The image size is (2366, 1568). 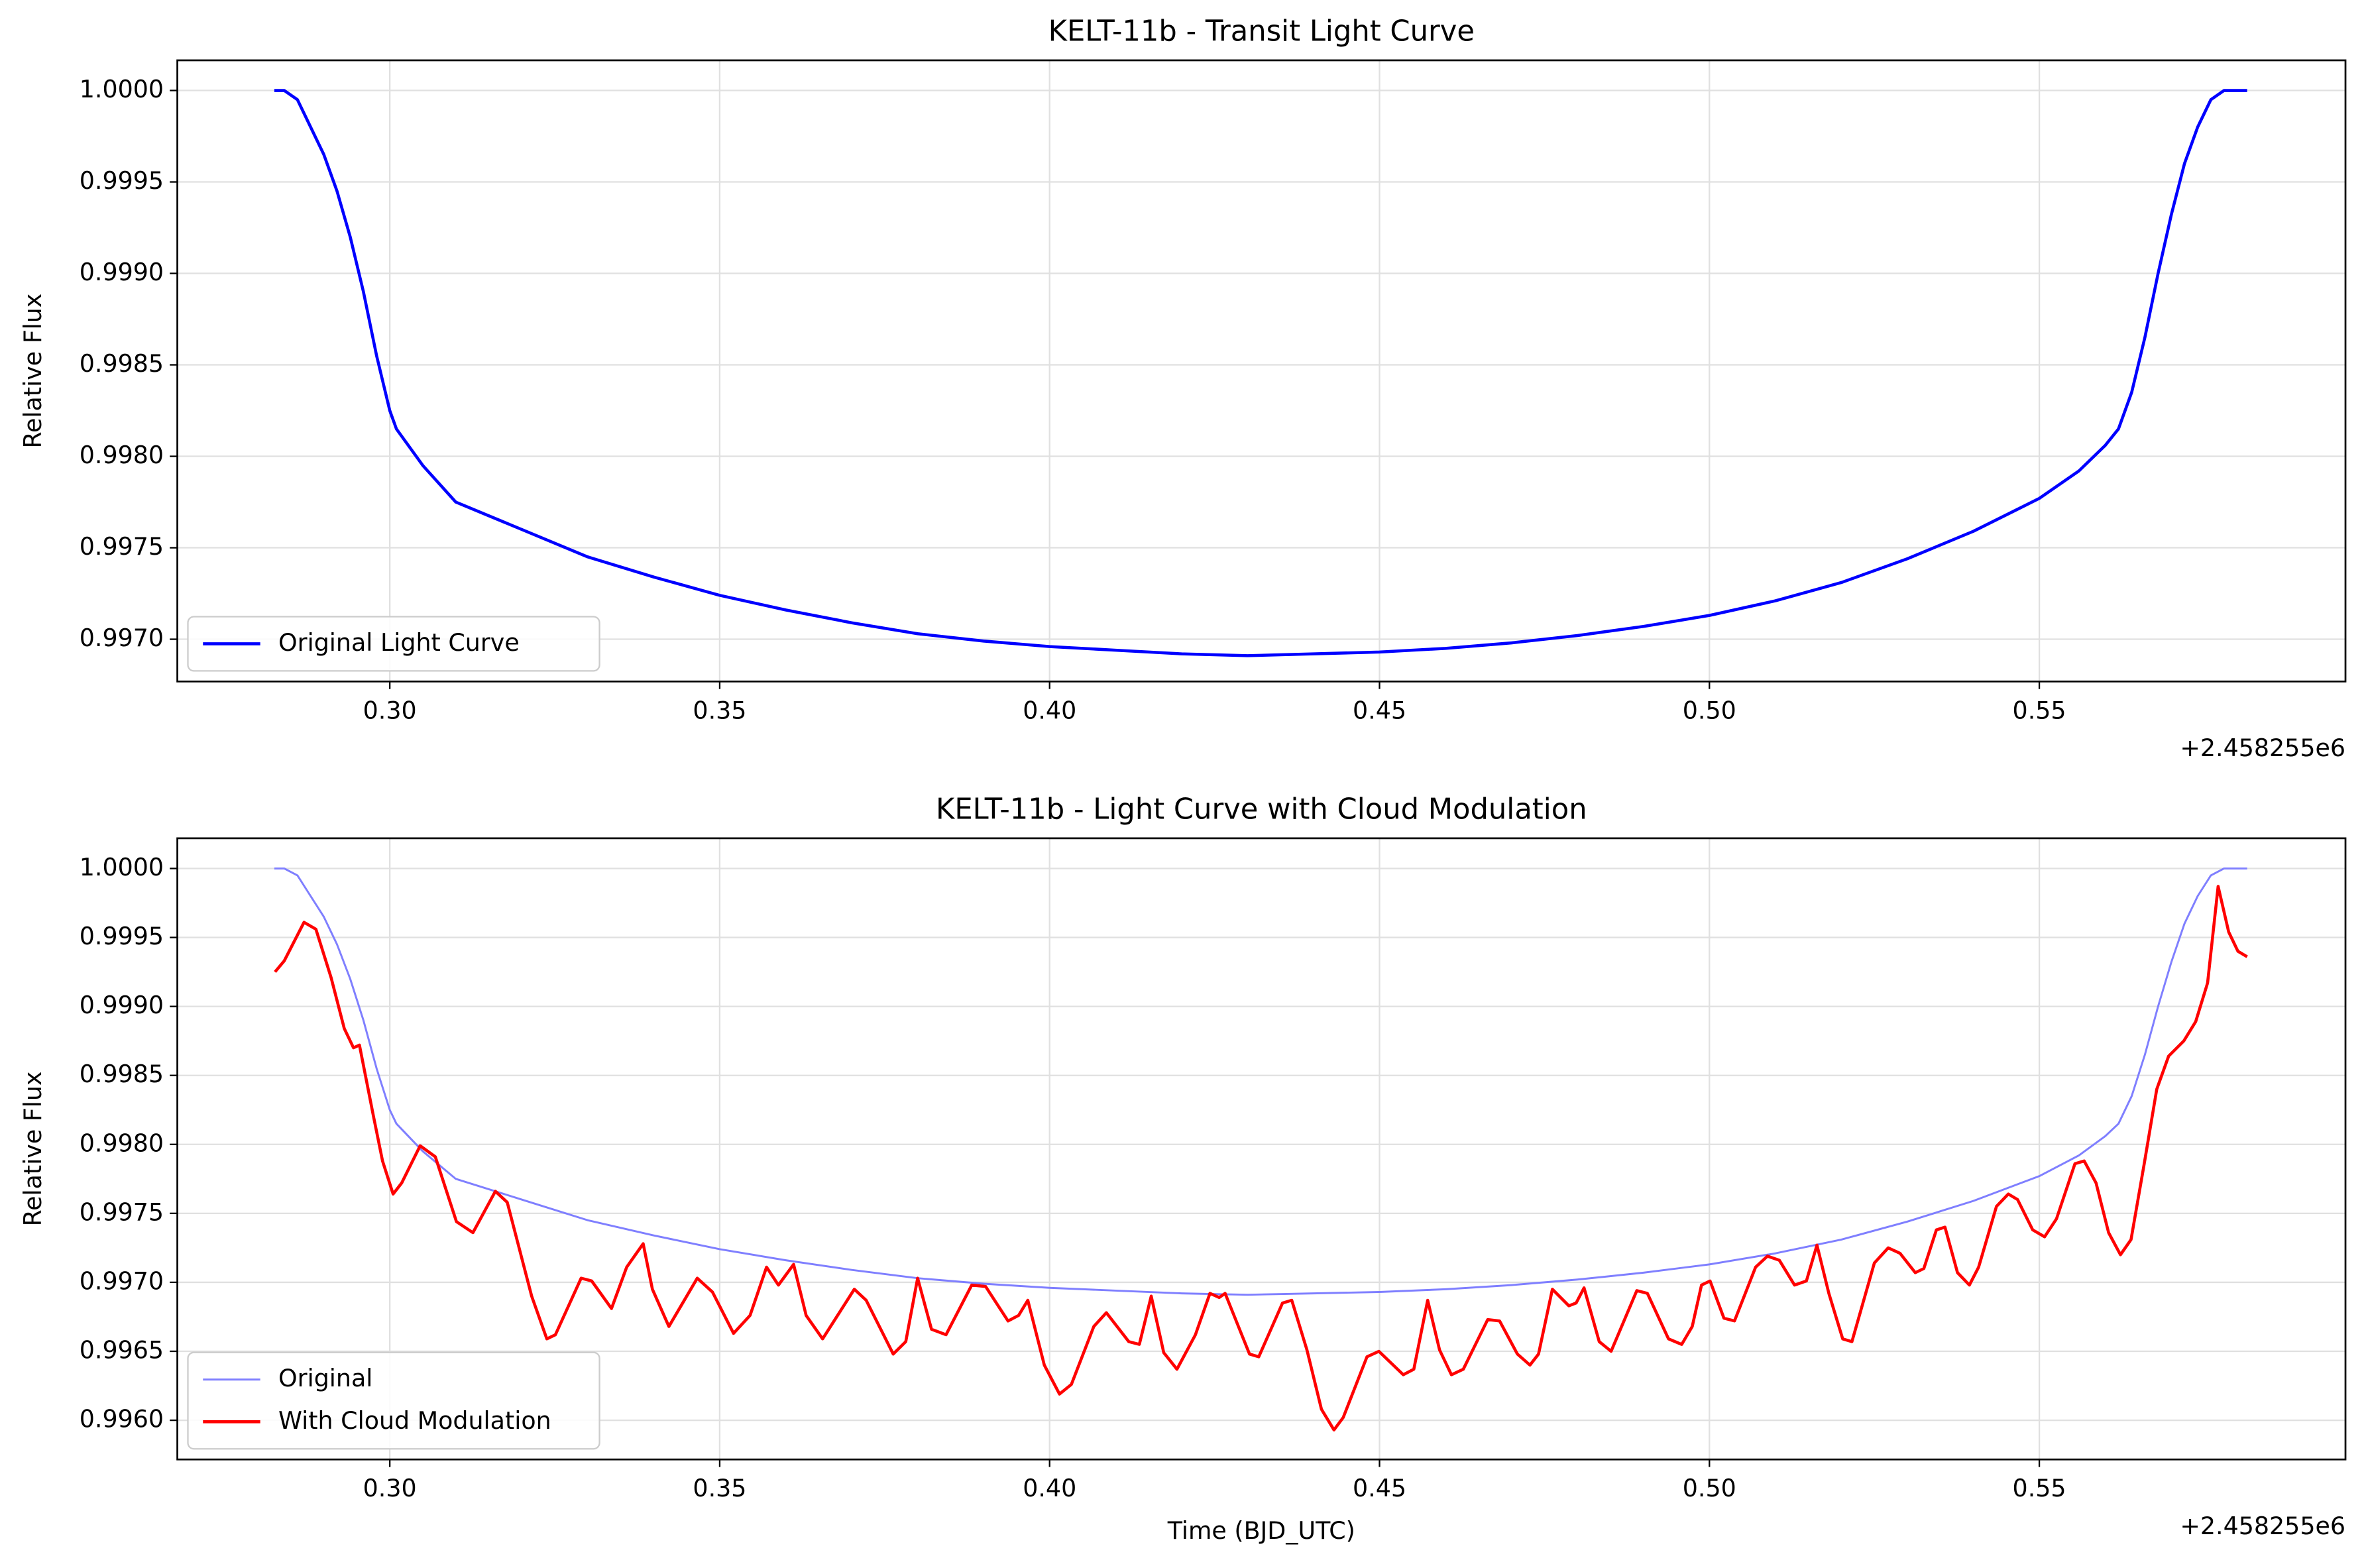 What do you see at coordinates (1261, 1530) in the screenshot?
I see `x-axis-label: Time (BJD_UTC)` at bounding box center [1261, 1530].